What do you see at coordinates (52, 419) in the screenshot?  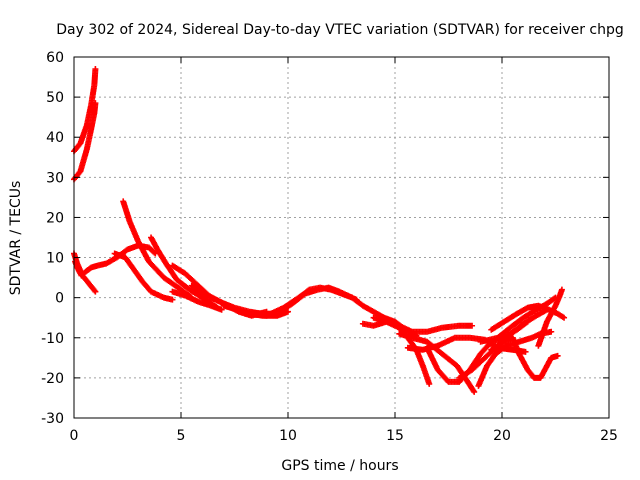 I see `y-tick-label: -30` at bounding box center [52, 419].